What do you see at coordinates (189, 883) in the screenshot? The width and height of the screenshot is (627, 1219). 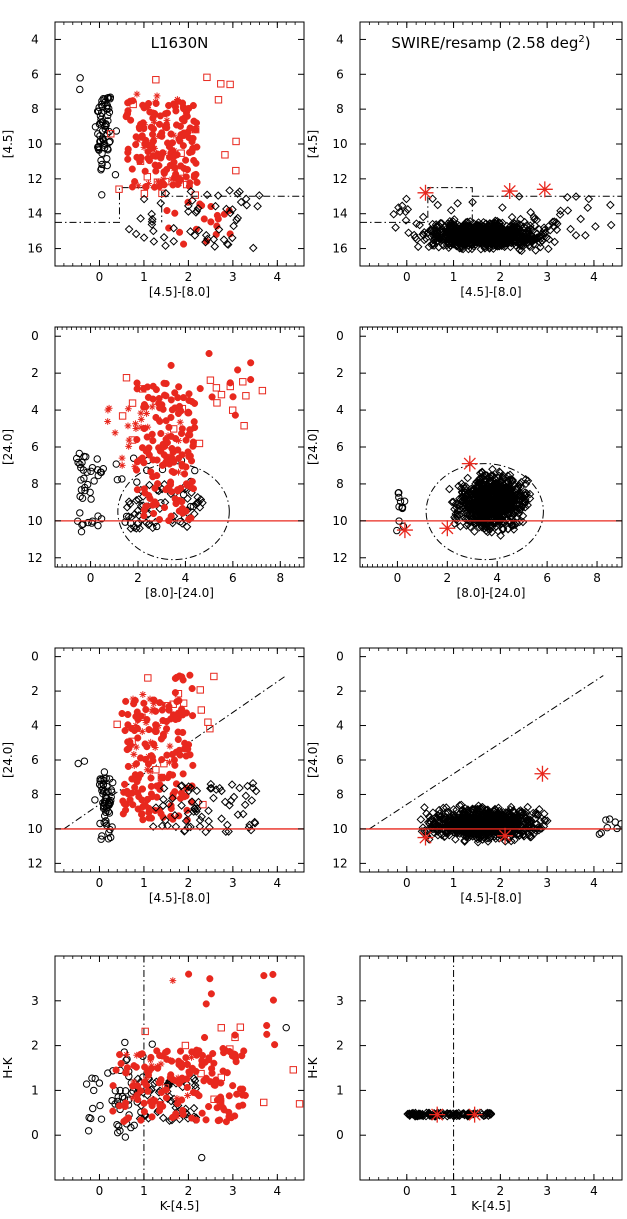 I see `x-tick-label: 2` at bounding box center [189, 883].